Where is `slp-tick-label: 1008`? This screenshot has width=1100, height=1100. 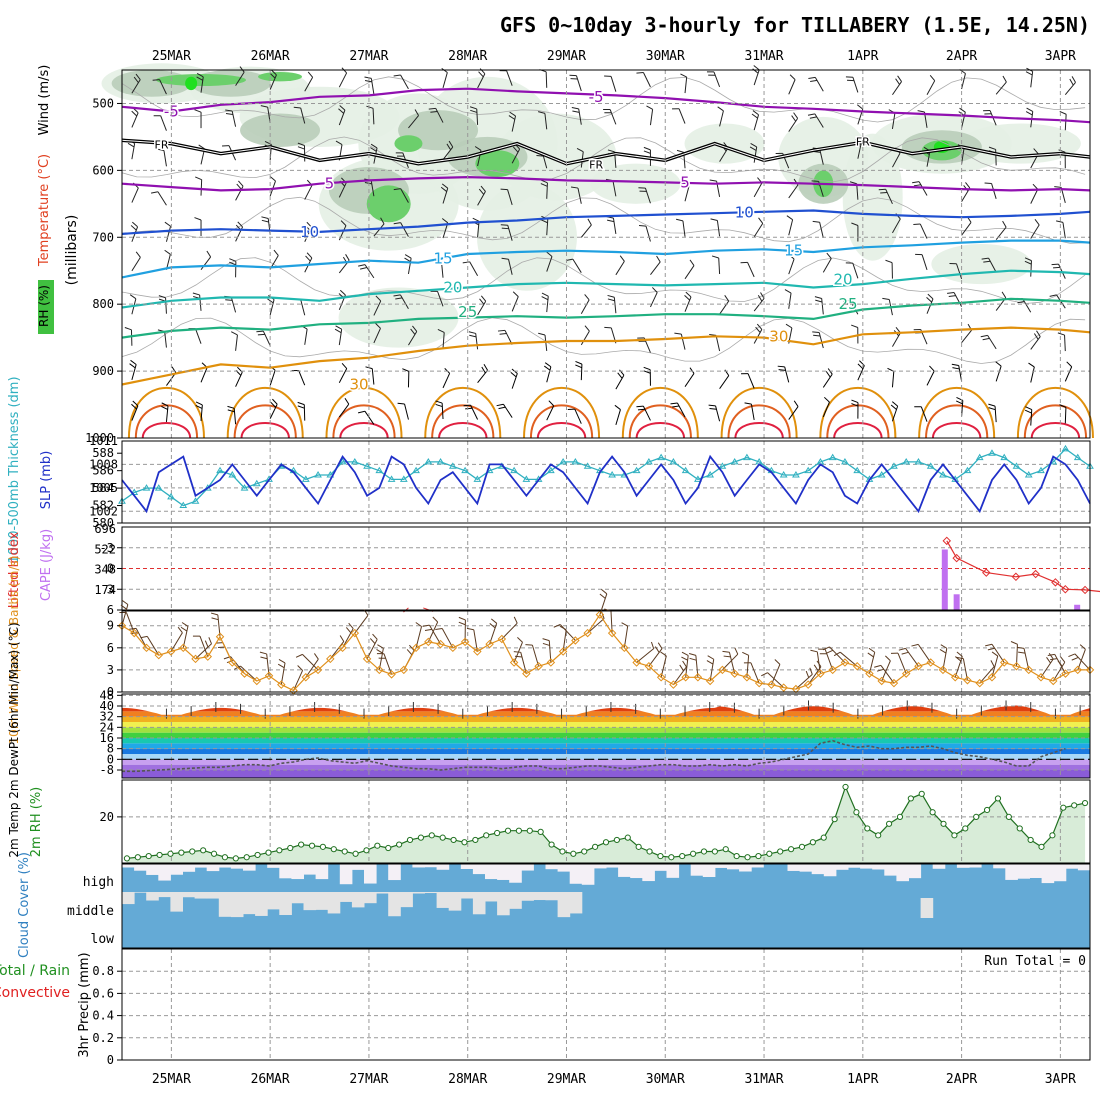 slp-tick-label: 1008 is located at coordinates (103, 464).